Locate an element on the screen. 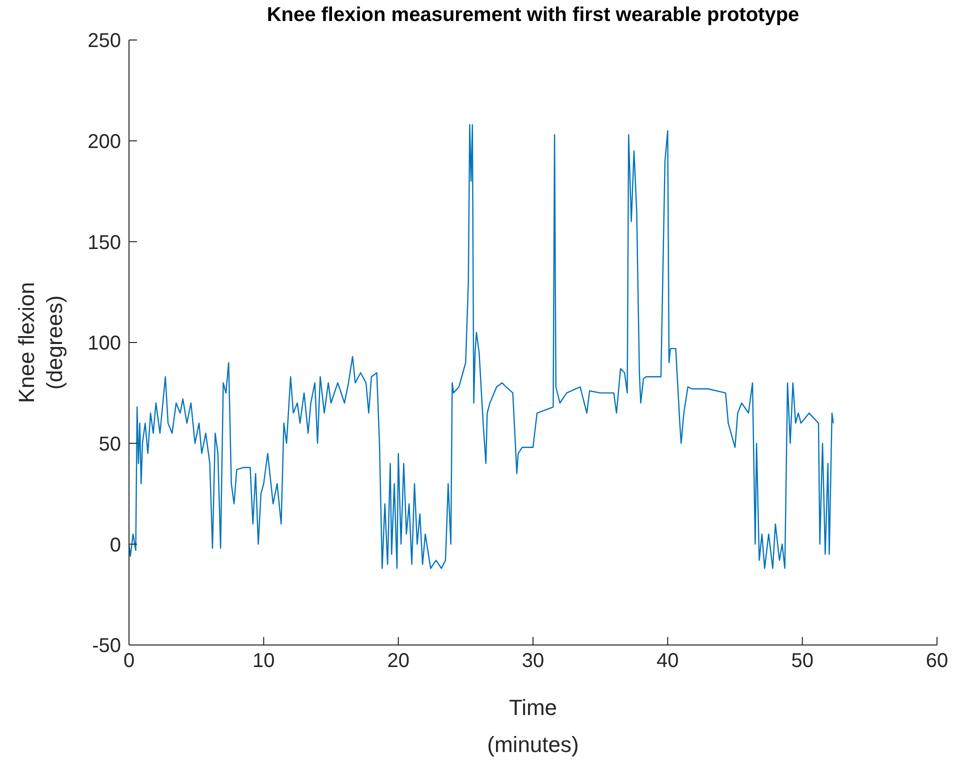  chart-title: Knee flexion measurement with first wearable prototype is located at coordinates (533, 15).